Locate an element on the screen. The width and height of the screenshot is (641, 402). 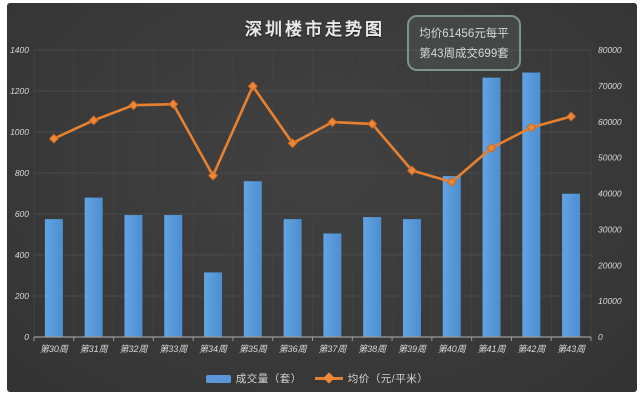
left-axis-label: 1000 is located at coordinates (19, 132).